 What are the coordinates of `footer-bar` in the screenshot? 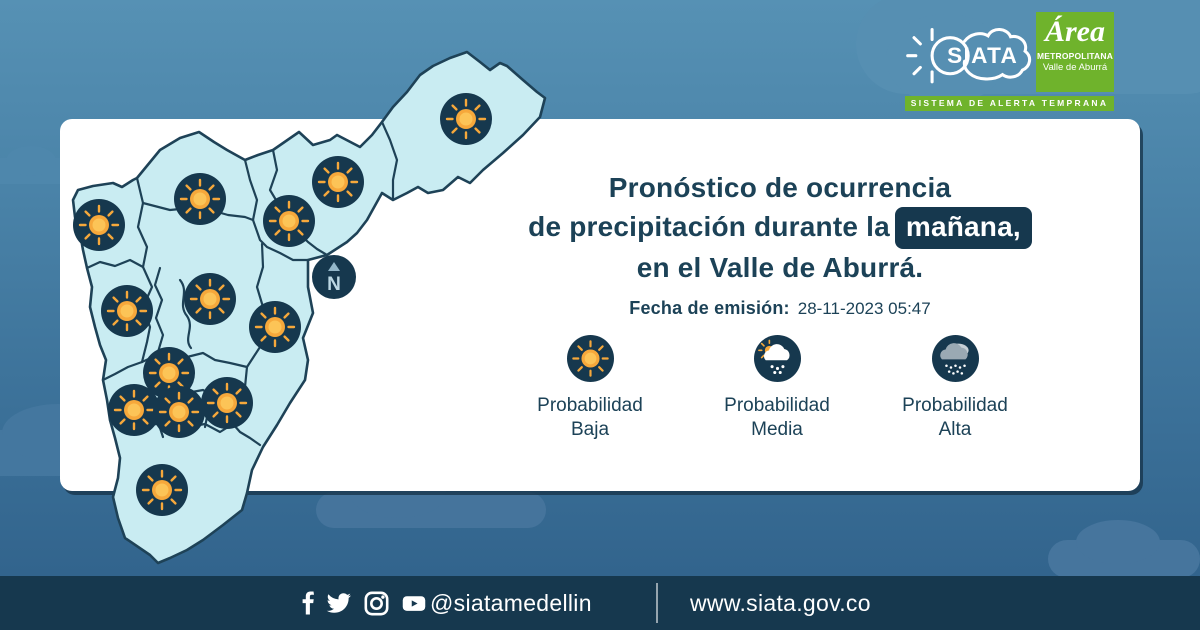 It's located at (600, 603).